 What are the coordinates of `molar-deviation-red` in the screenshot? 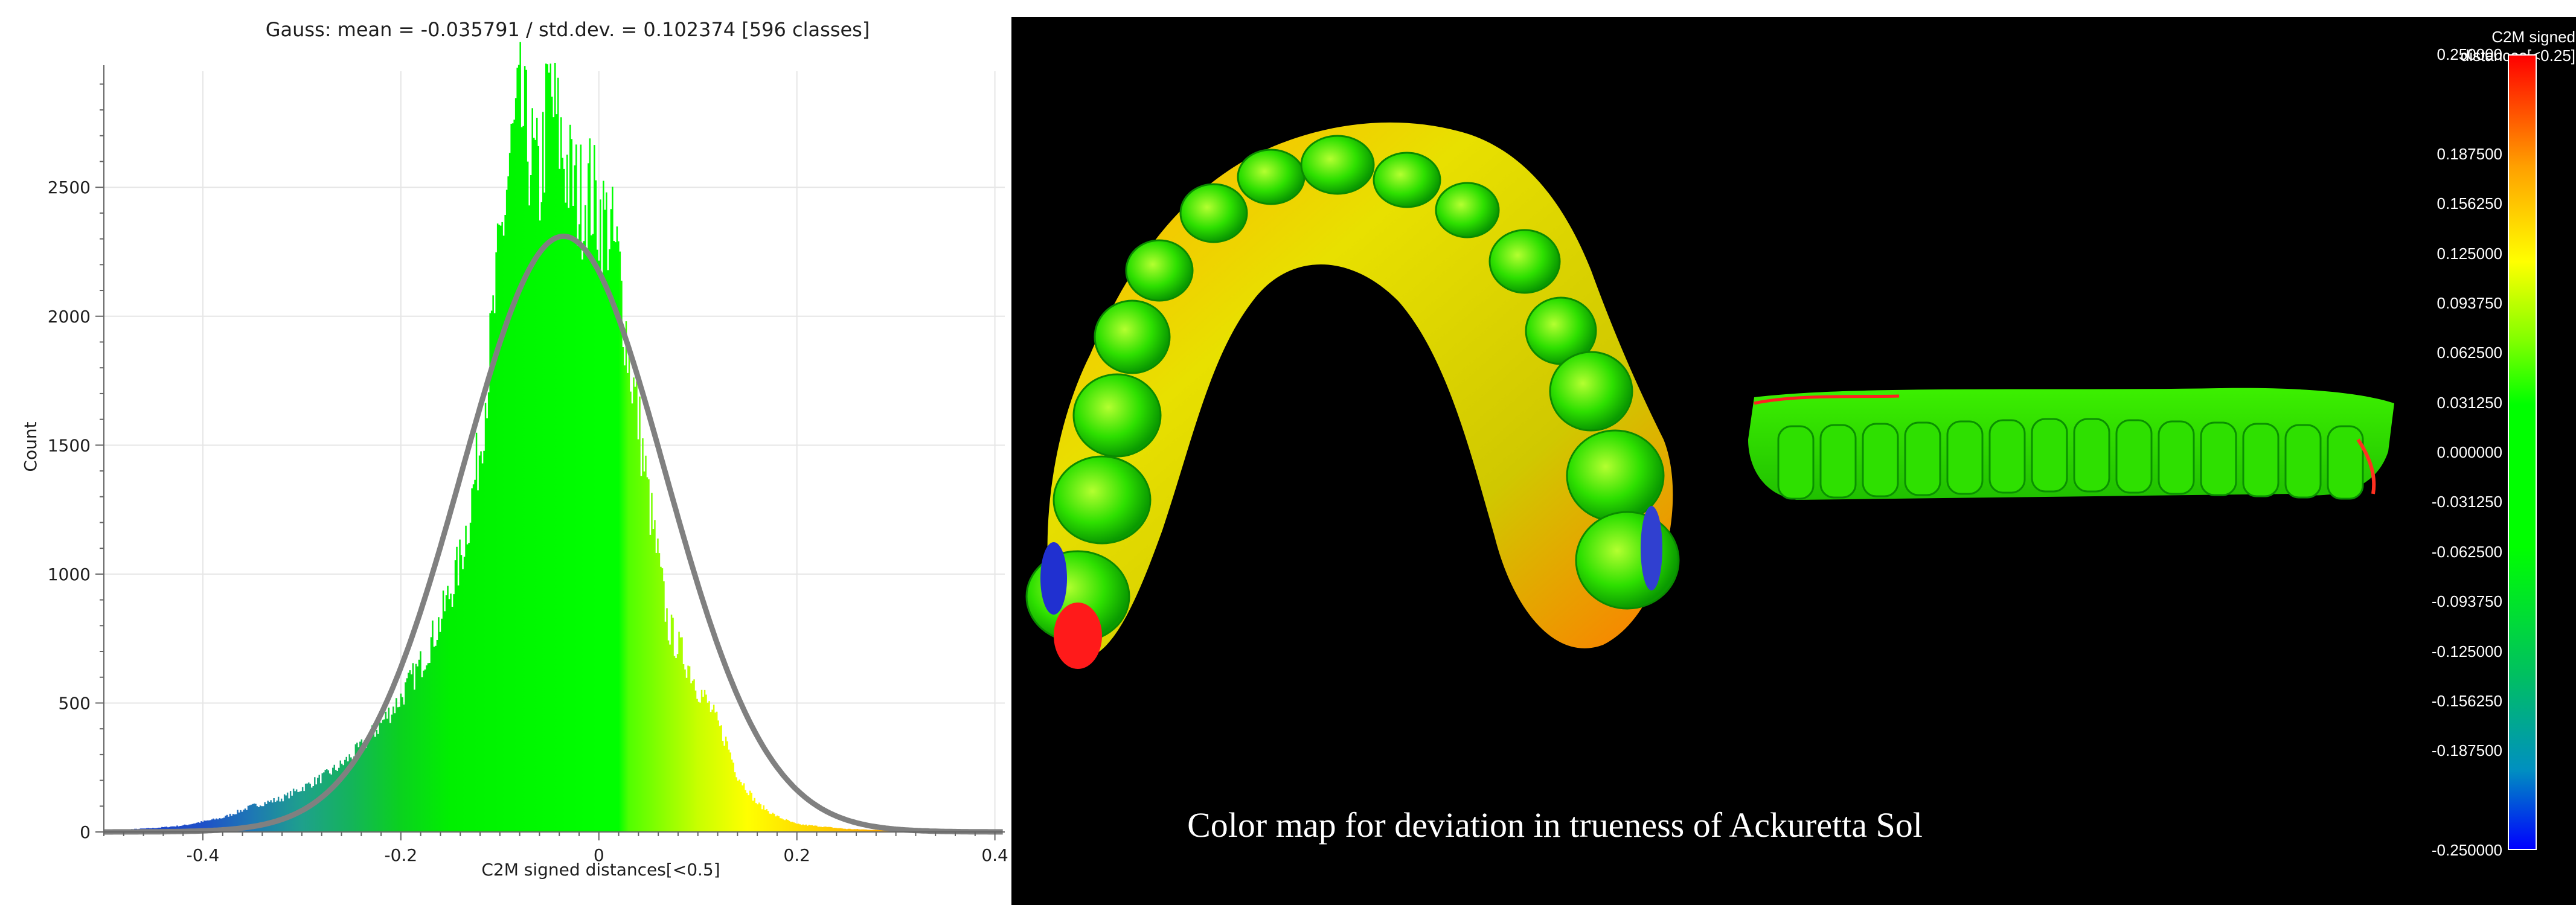 It's located at (1078, 636).